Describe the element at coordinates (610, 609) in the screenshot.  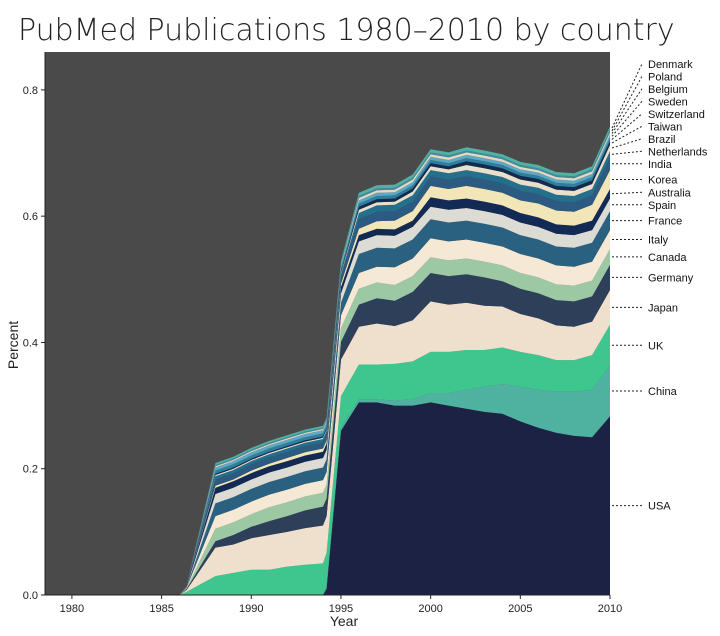
I see `x-tick-label: 2010` at that location.